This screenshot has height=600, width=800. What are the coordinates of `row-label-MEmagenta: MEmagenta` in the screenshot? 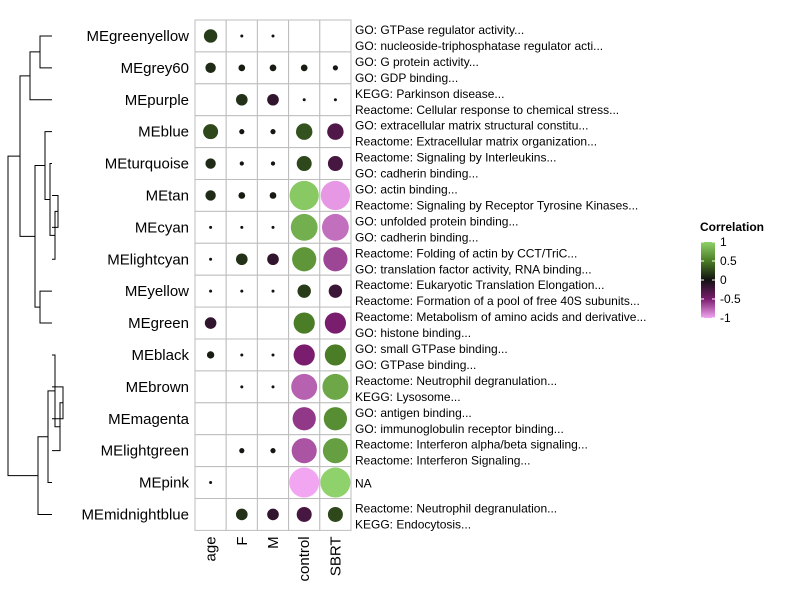 It's located at (149, 419).